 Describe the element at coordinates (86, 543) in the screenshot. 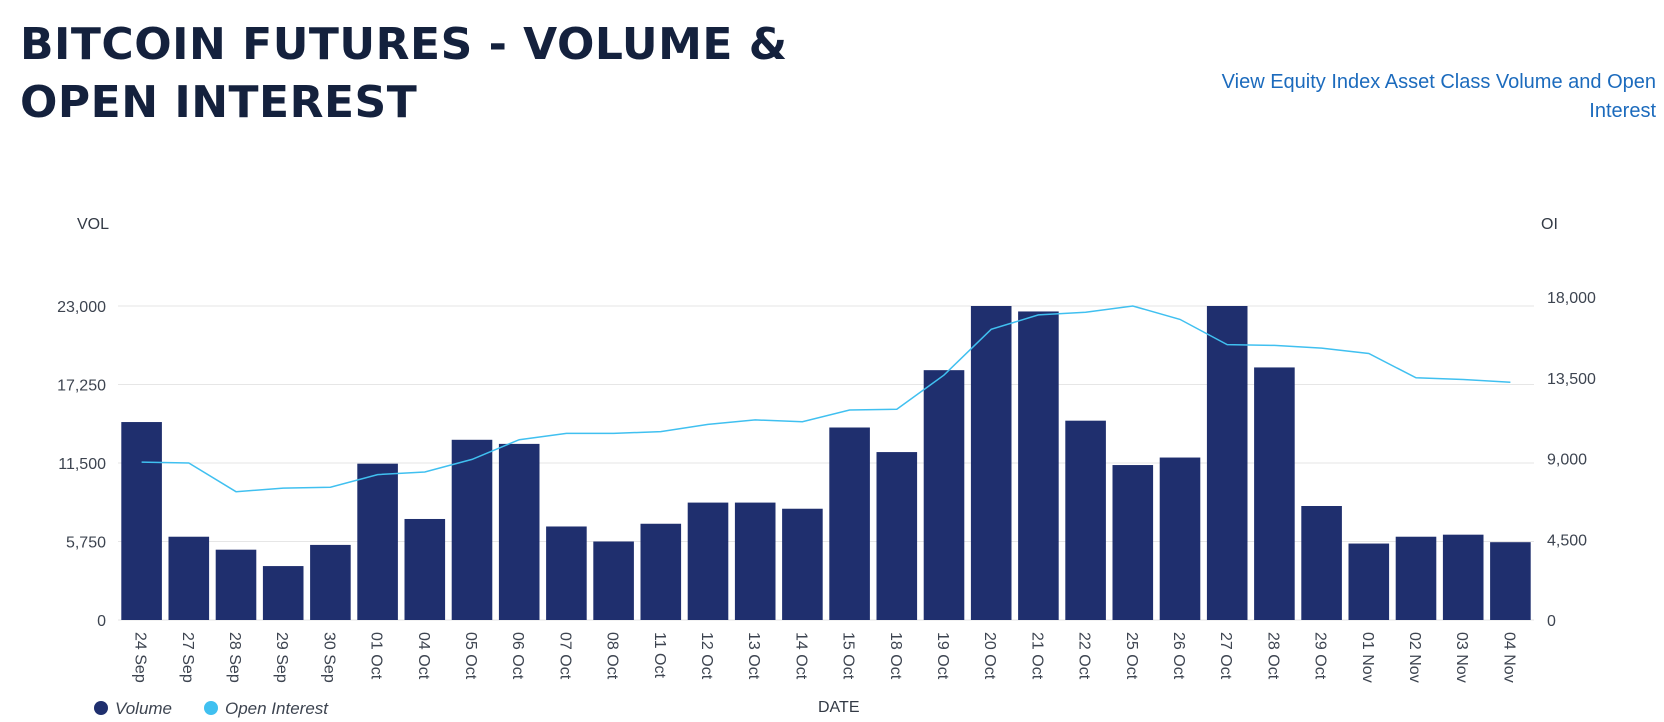

I see `y-tick-left: 5,750` at that location.